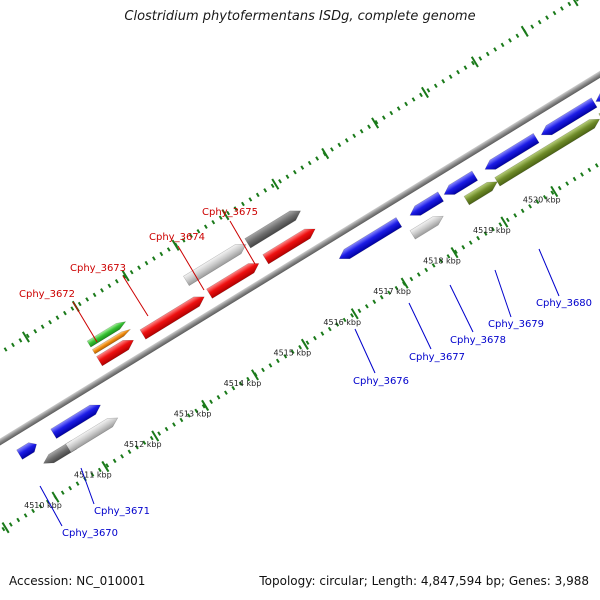  What do you see at coordinates (143, 444) in the screenshot?
I see `scale-label: 4512 kbp` at bounding box center [143, 444].